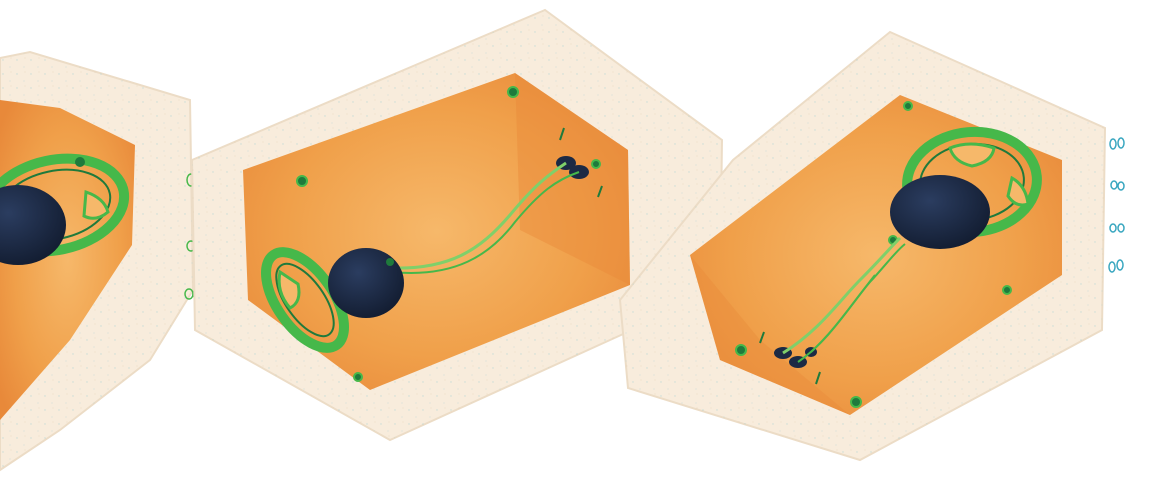 The width and height of the screenshot is (1151, 491). I want to click on small-parts-right, so click(1116, 205).